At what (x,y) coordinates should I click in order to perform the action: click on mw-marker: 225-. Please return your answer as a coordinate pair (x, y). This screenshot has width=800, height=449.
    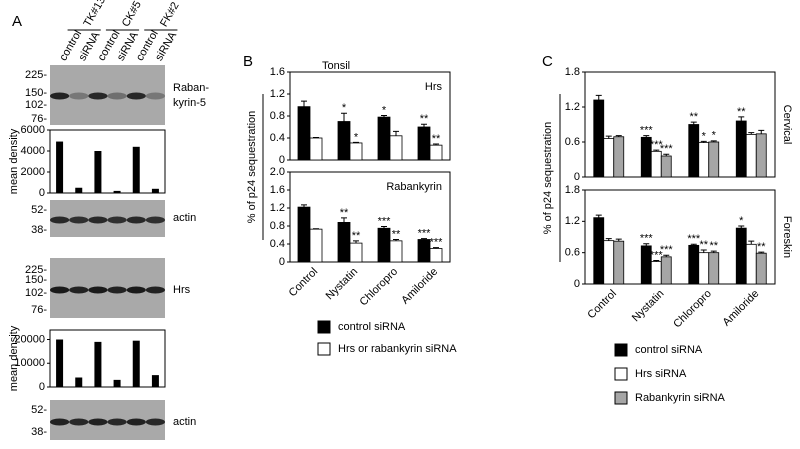
    Looking at the image, I should click on (36, 75).